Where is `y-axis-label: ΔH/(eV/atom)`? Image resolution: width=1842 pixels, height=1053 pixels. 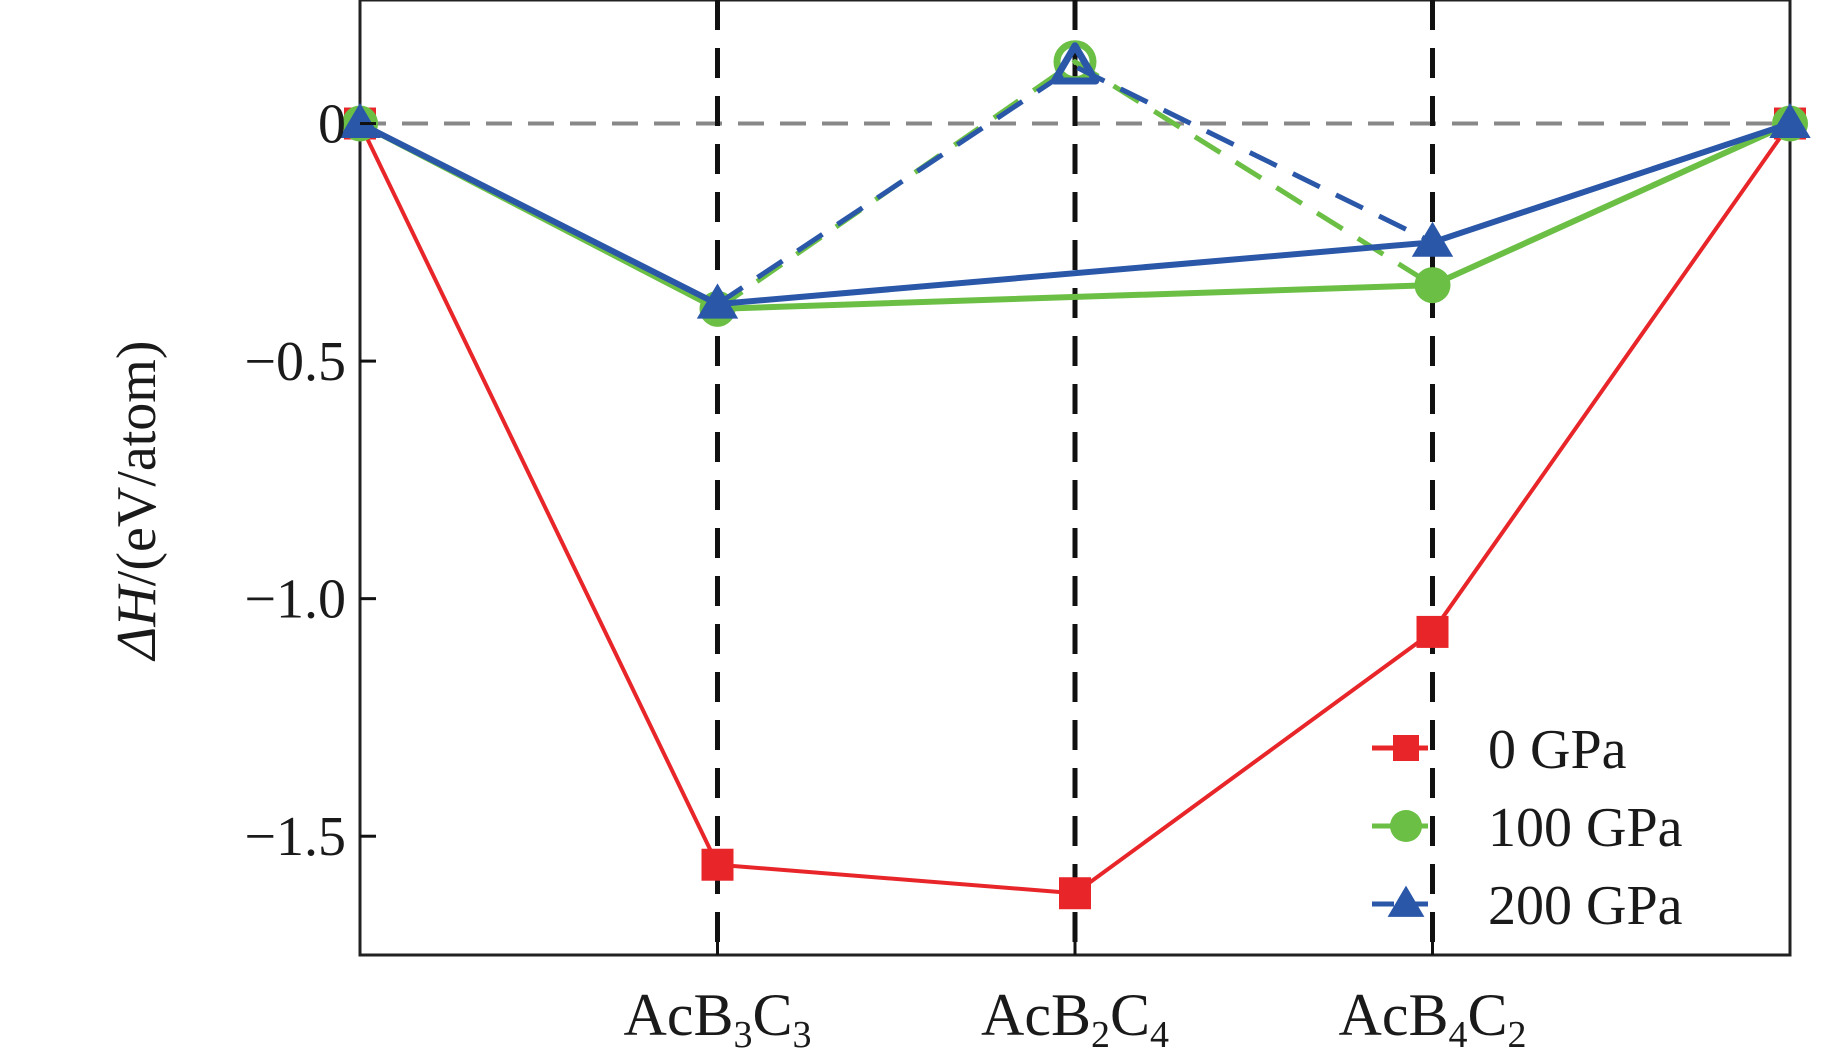 y-axis-label: ΔH/(eV/atom) is located at coordinates (137, 501).